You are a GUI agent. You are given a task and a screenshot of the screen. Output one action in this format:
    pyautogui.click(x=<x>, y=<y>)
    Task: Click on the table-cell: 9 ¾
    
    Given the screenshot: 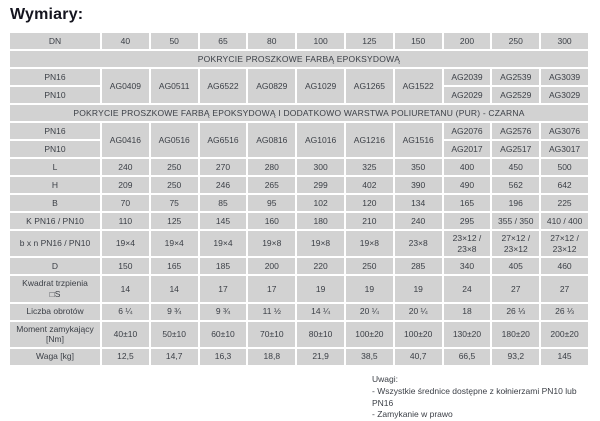 What is the action you would take?
    pyautogui.click(x=174, y=311)
    